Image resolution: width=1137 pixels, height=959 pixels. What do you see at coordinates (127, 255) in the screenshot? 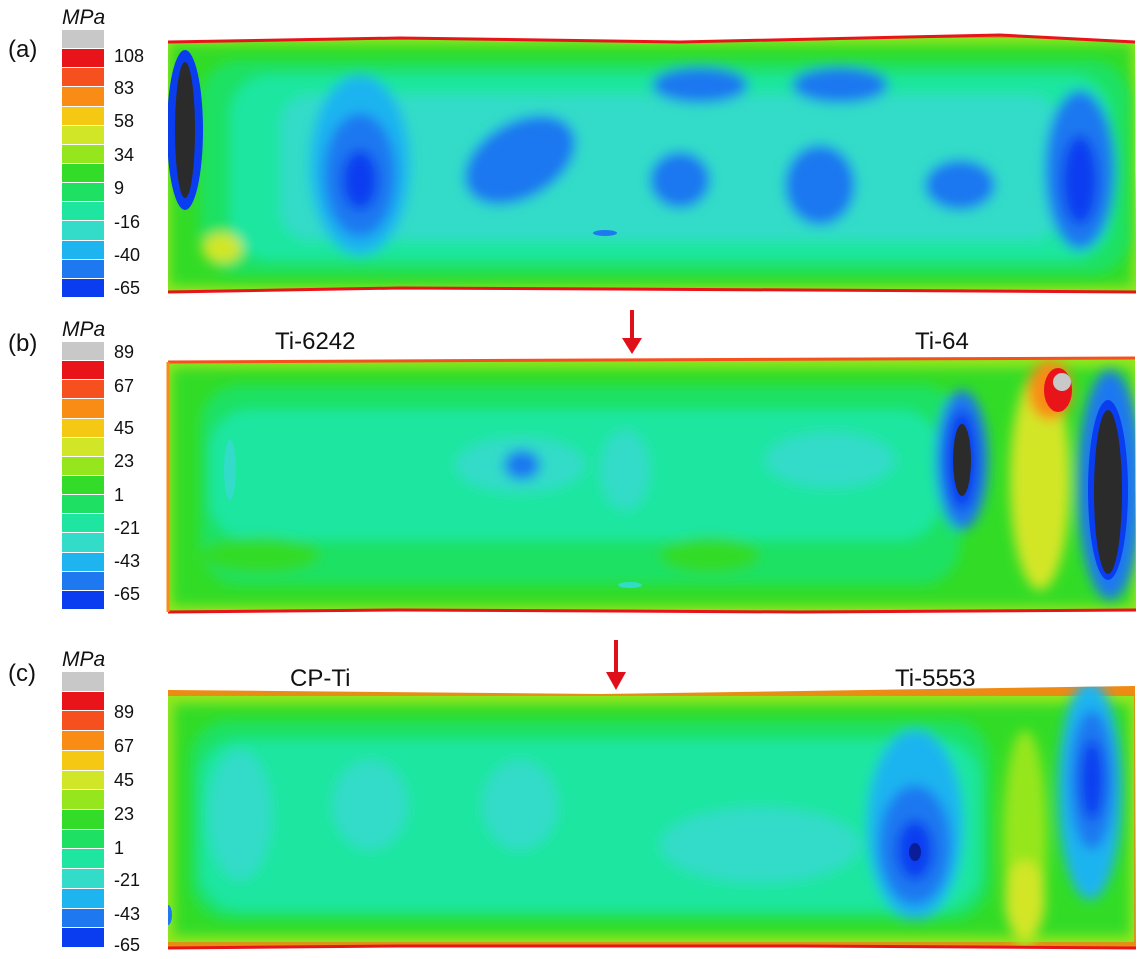
I see `colorbar-tick: -40` at bounding box center [127, 255].